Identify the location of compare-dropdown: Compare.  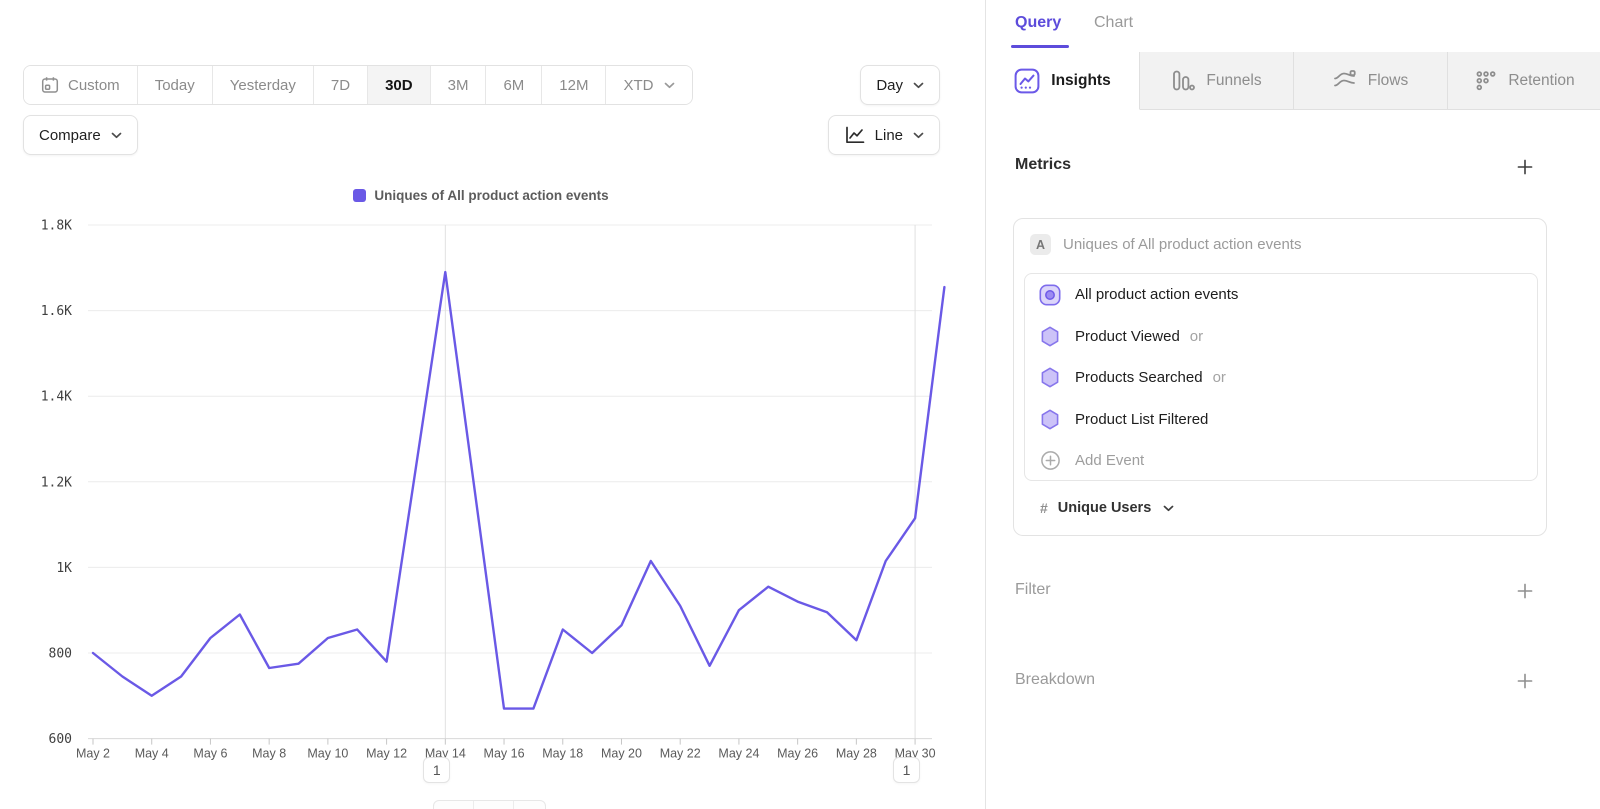
(80, 135).